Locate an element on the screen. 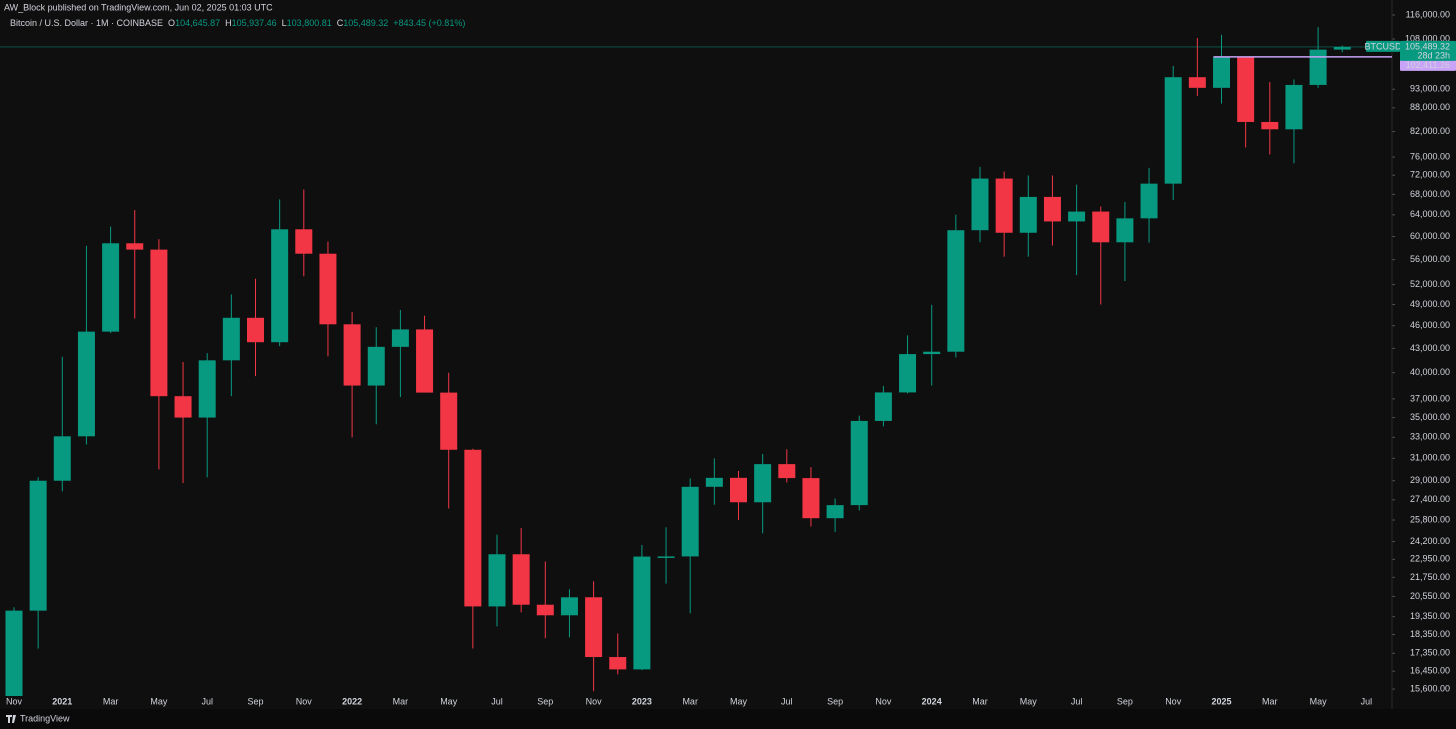 This screenshot has width=1456, height=729. y-tick-label: 43,000.00 is located at coordinates (1430, 348).